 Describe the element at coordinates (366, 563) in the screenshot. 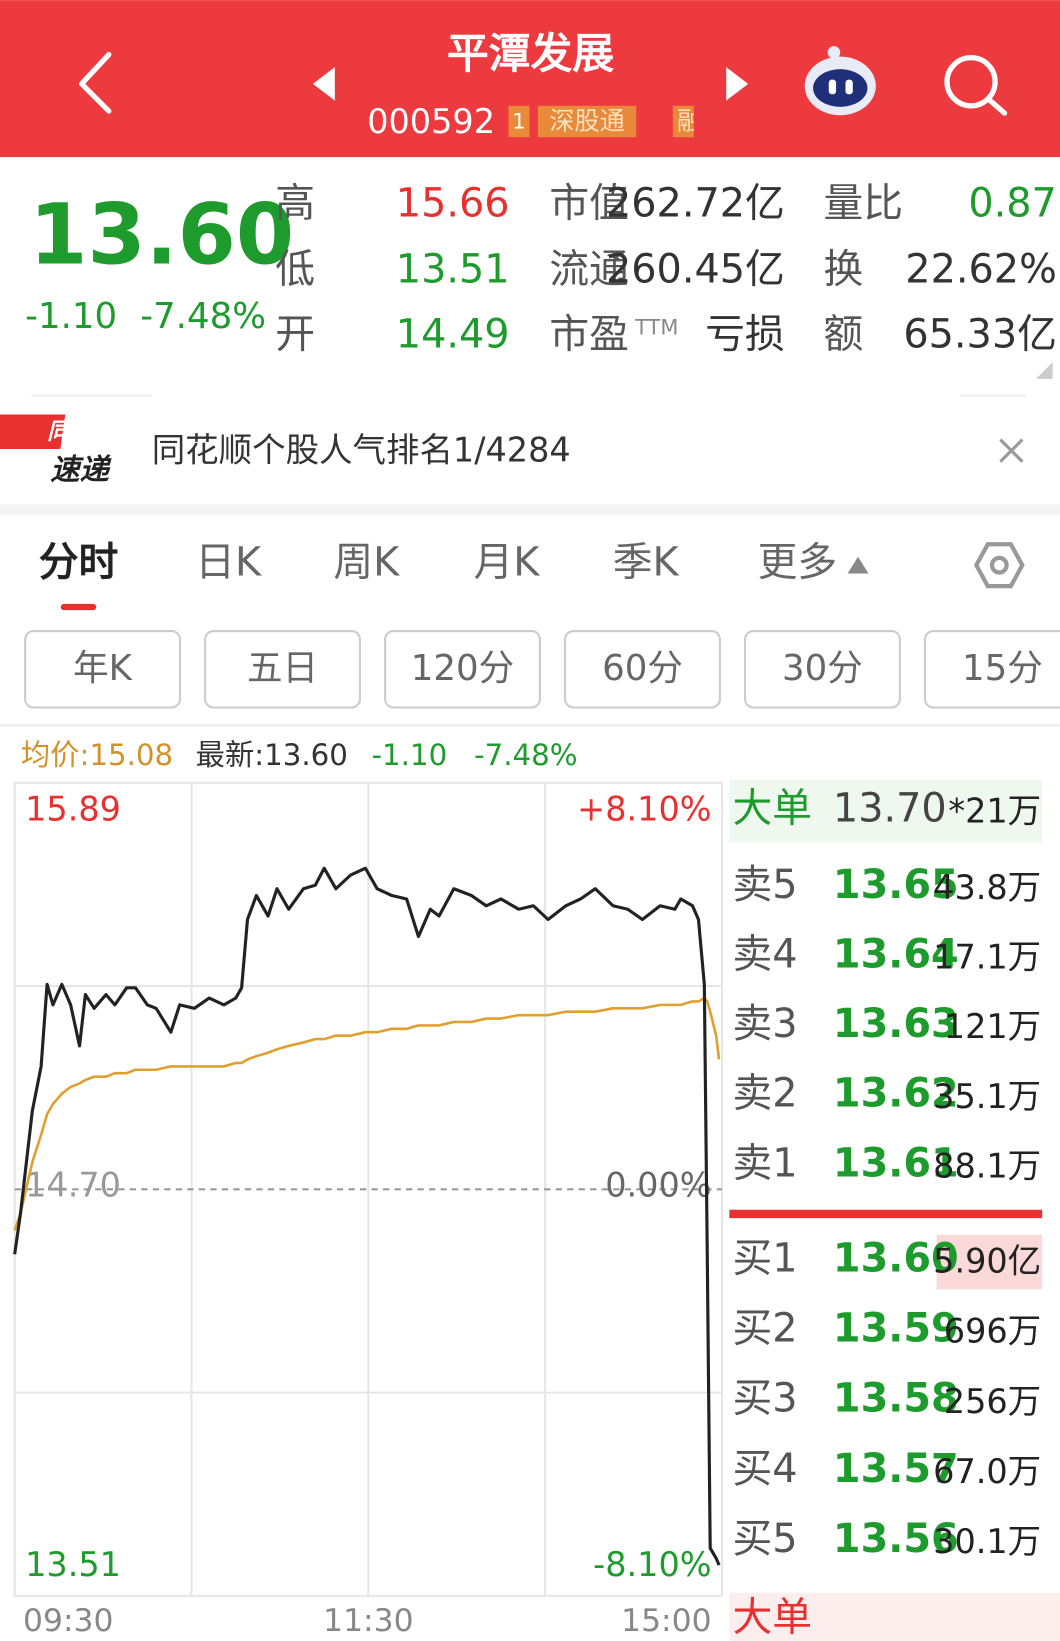

I see `tab: 周K` at that location.